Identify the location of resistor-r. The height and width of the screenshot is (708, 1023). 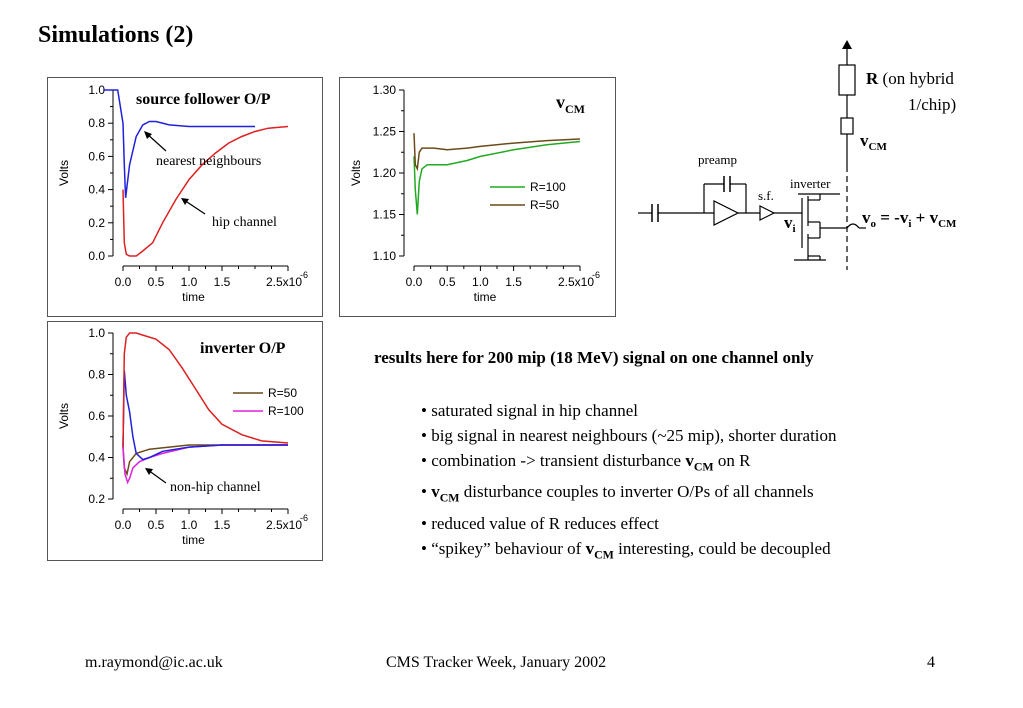
(847, 80).